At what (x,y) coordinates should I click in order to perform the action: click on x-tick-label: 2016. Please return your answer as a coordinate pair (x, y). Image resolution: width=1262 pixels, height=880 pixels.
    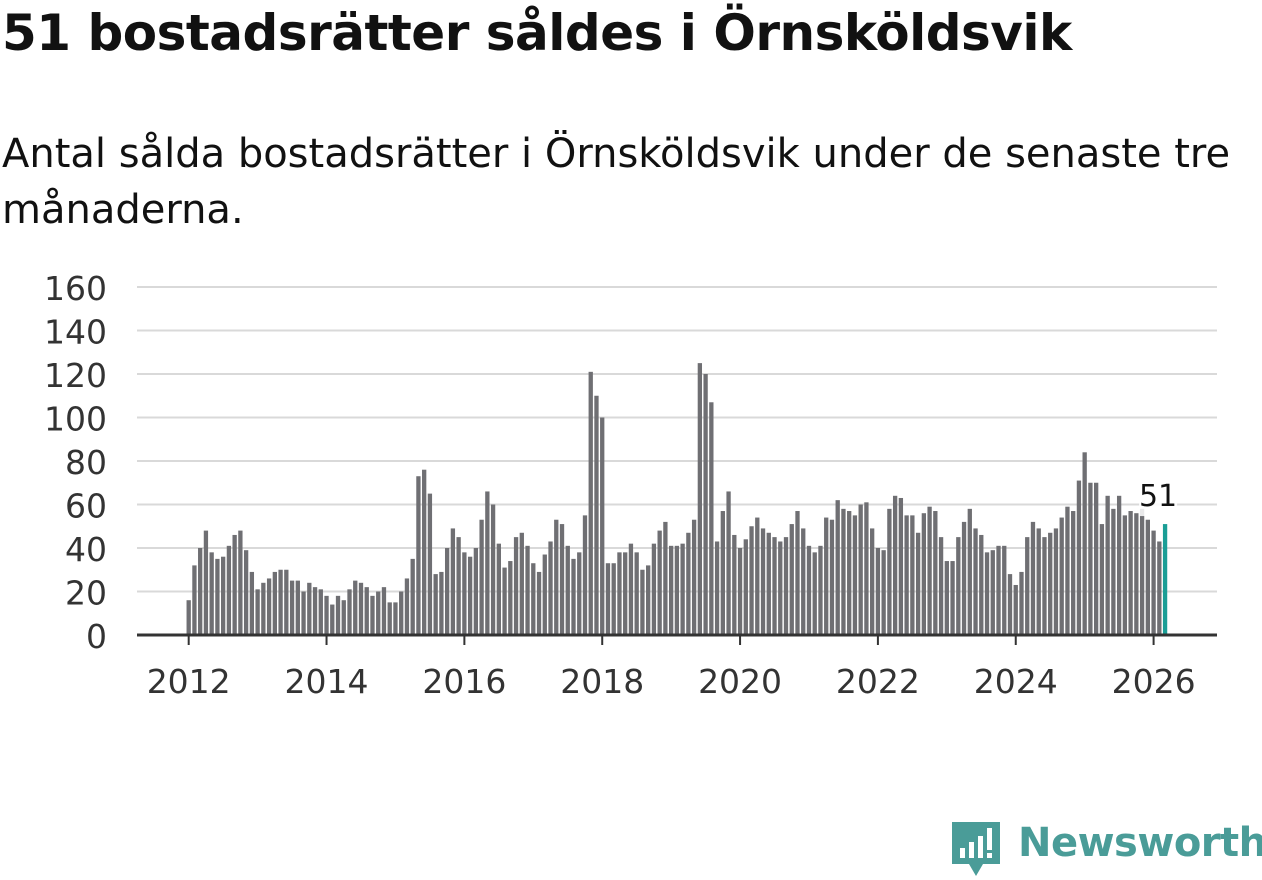
    Looking at the image, I should click on (464, 681).